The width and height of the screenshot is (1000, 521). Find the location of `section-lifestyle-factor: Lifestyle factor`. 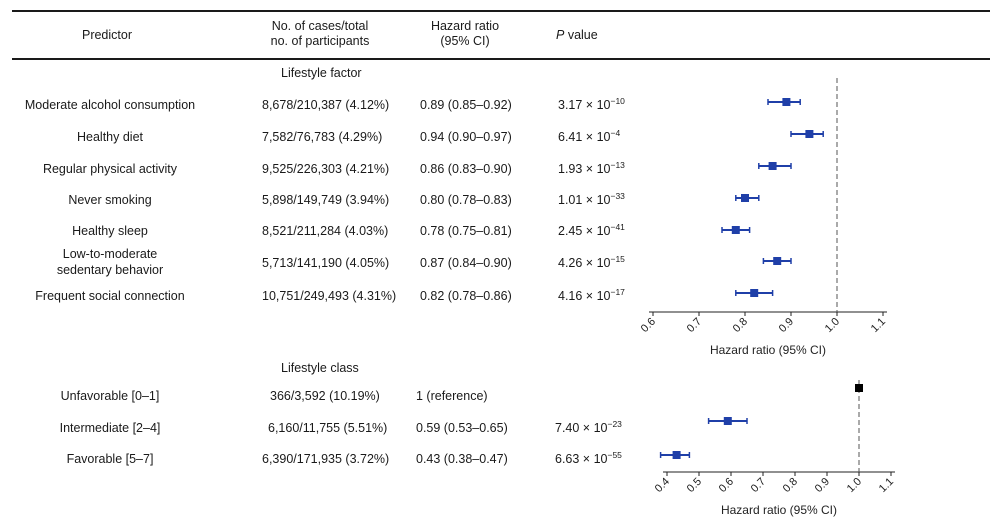

section-lifestyle-factor: Lifestyle factor is located at coordinates (321, 73).